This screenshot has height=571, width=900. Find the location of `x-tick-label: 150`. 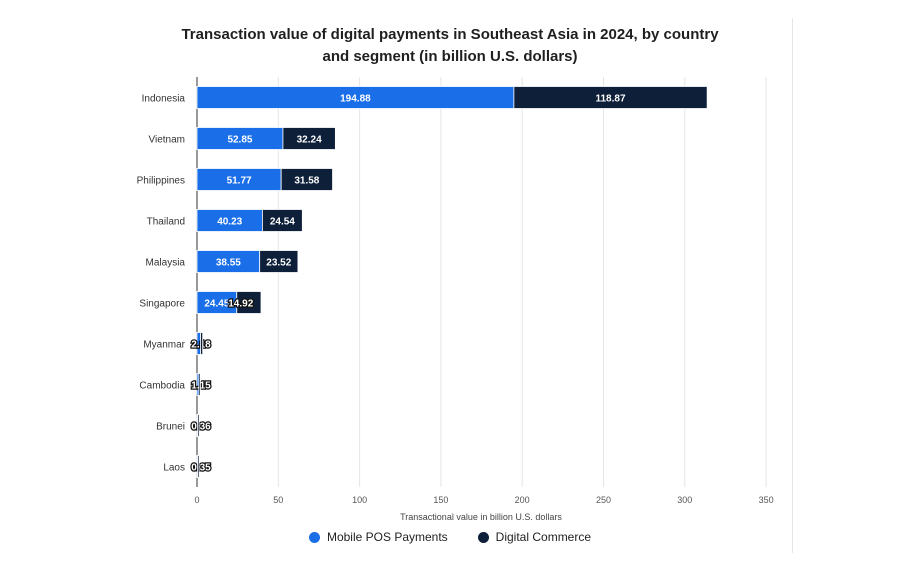

x-tick-label: 150 is located at coordinates (440, 500).